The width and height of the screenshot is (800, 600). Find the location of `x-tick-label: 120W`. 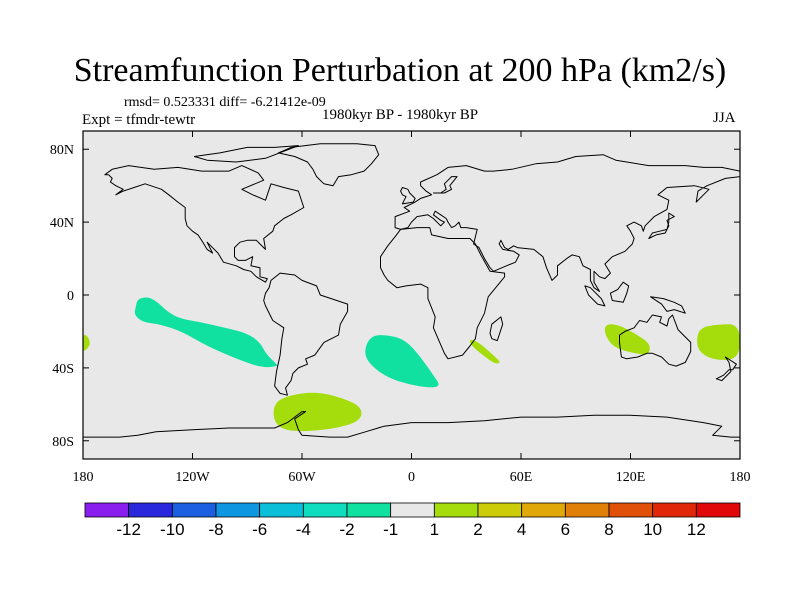

x-tick-label: 120W is located at coordinates (192, 477).